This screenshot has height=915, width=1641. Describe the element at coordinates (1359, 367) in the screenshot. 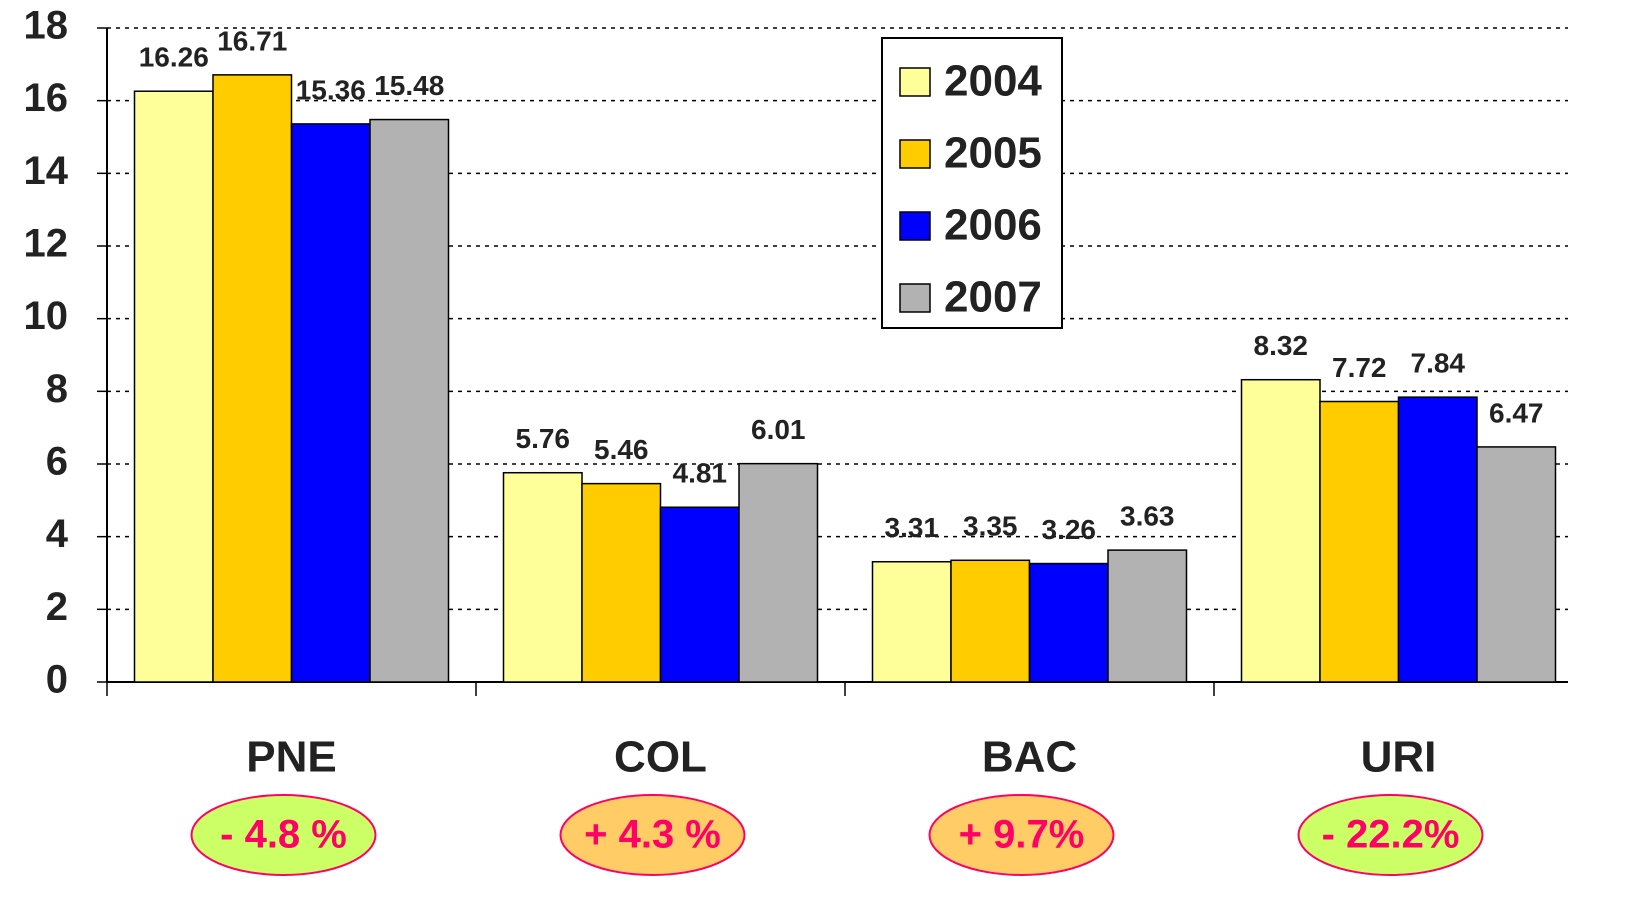

I see `value-label: 7.72` at that location.